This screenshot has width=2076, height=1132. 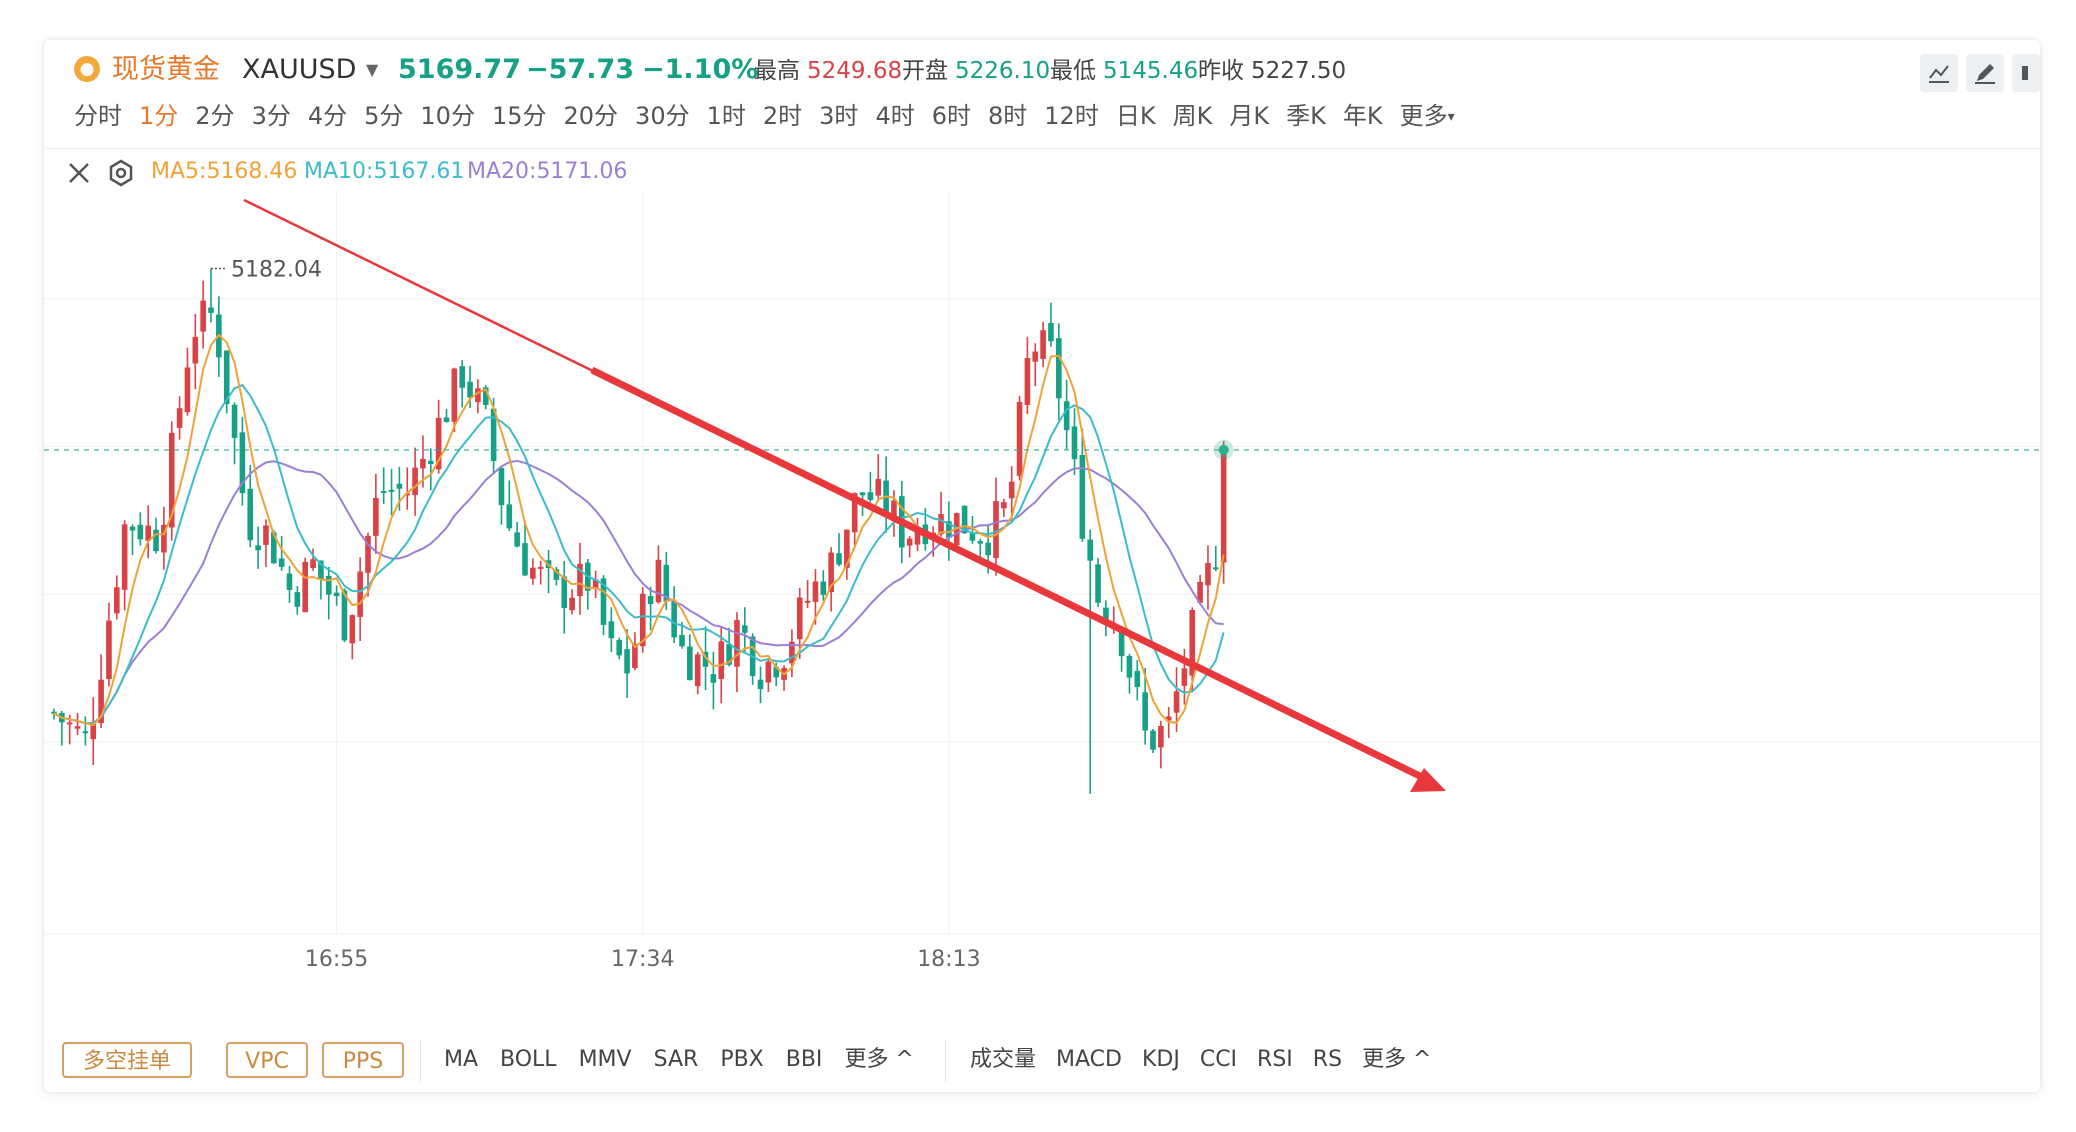 I want to click on indicator-option: KDJ, so click(x=1160, y=1059).